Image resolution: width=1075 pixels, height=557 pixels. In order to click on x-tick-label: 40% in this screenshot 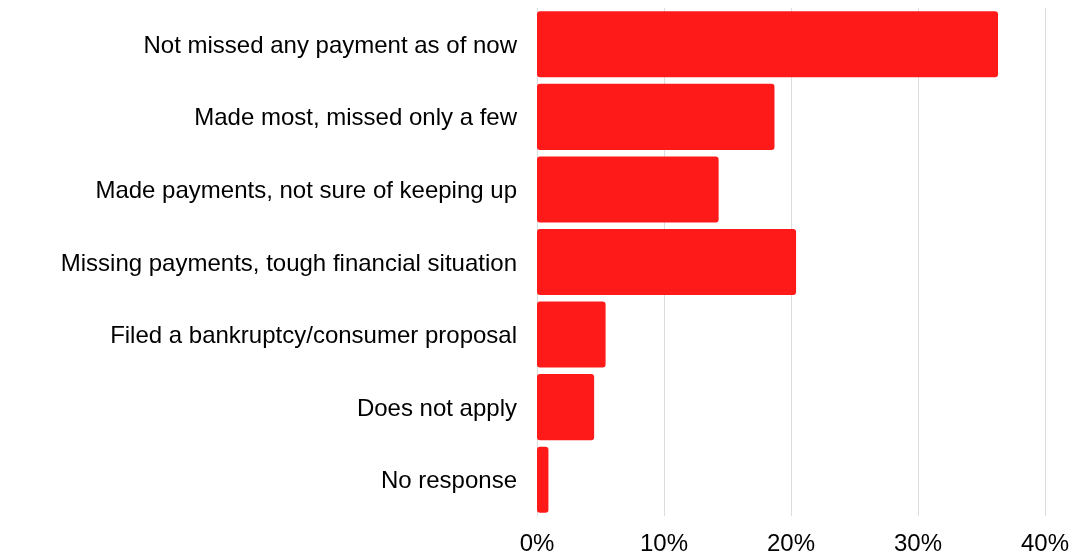, I will do `click(1045, 542)`.